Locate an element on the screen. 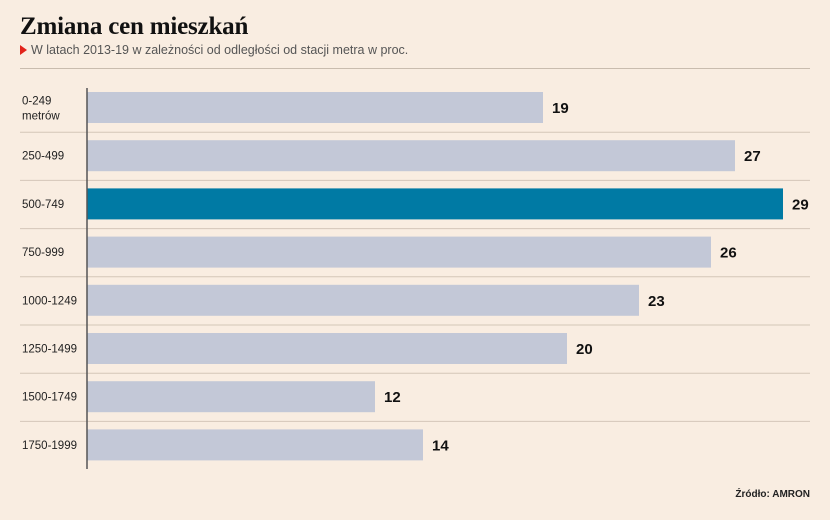 The height and width of the screenshot is (520, 830). chart-title: Zmiana cen mieszkań is located at coordinates (134, 26).